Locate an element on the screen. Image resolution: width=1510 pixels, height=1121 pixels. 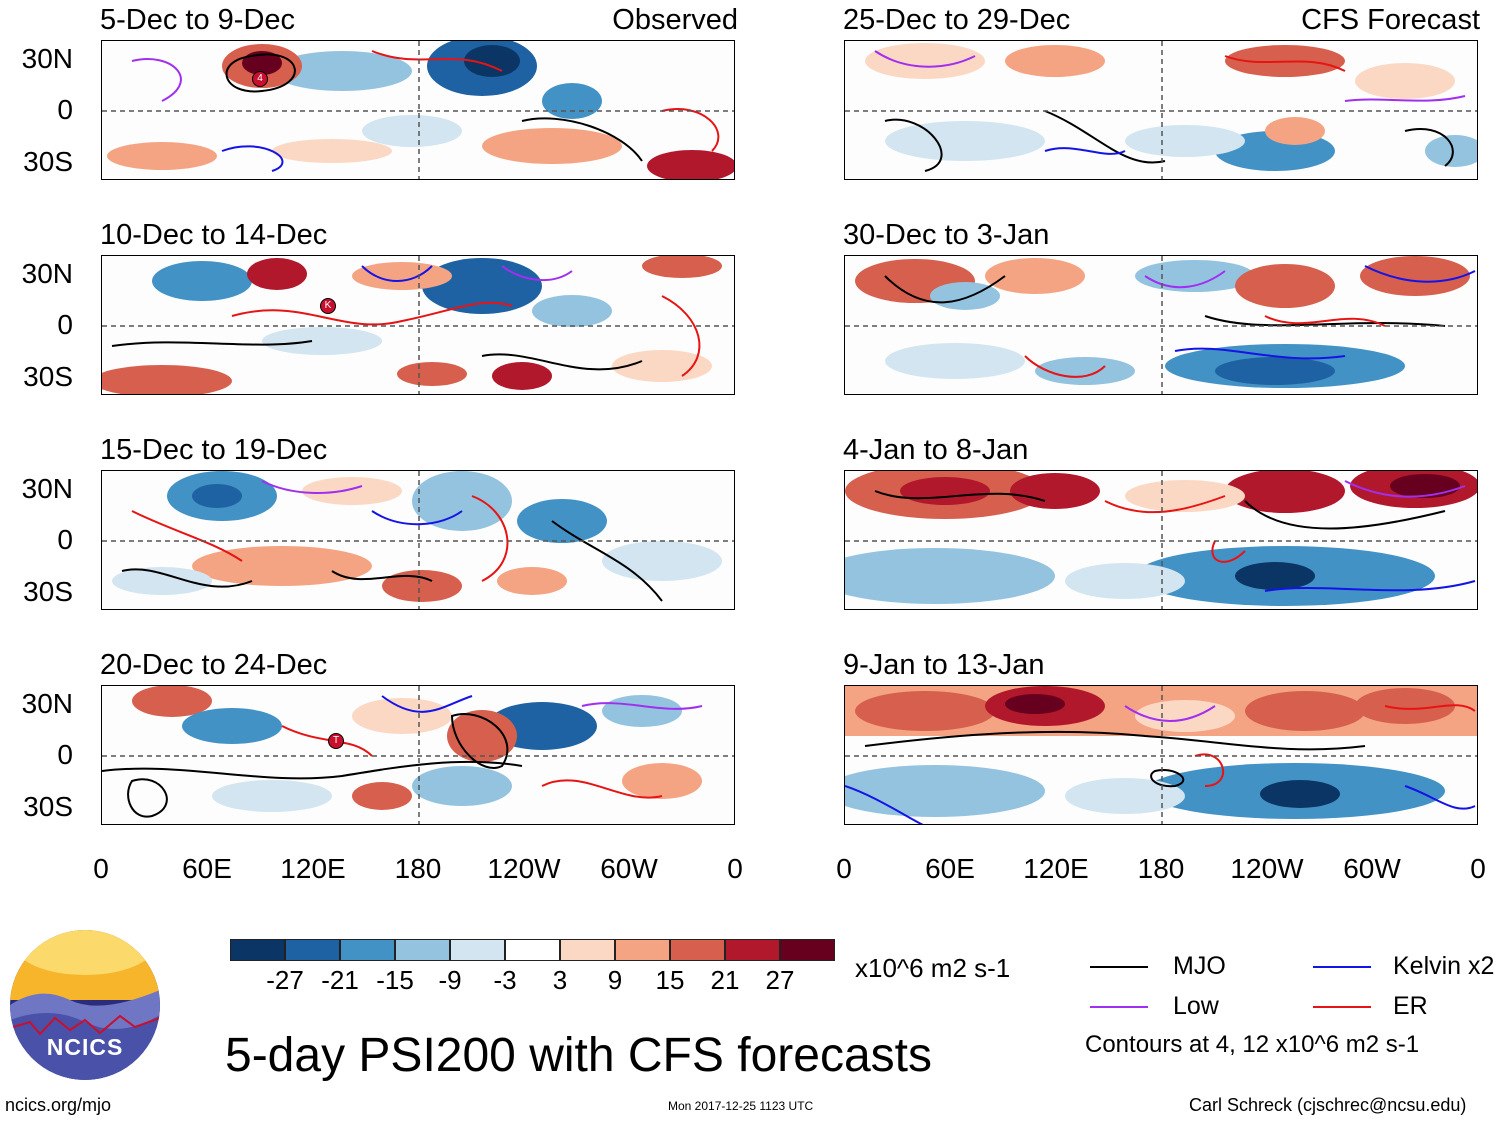
panel-title-obs-1: 5-Dec to 9-Dec is located at coordinates (198, 20).